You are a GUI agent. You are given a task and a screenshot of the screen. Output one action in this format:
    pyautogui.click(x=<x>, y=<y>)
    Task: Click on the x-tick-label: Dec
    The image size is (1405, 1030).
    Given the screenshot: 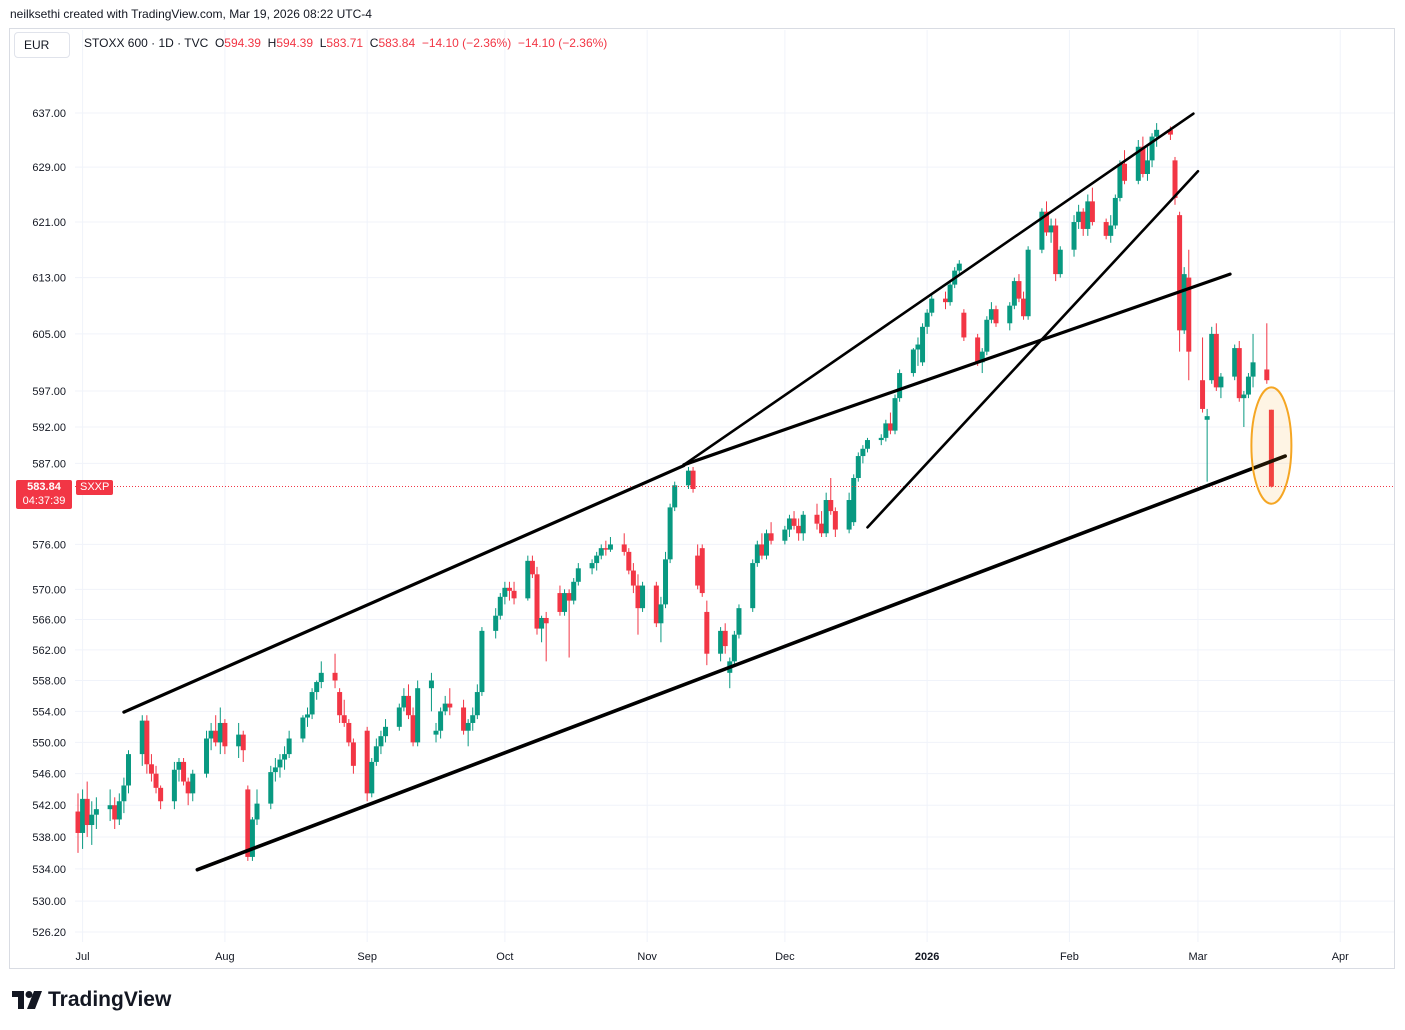 What is the action you would take?
    pyautogui.click(x=785, y=957)
    